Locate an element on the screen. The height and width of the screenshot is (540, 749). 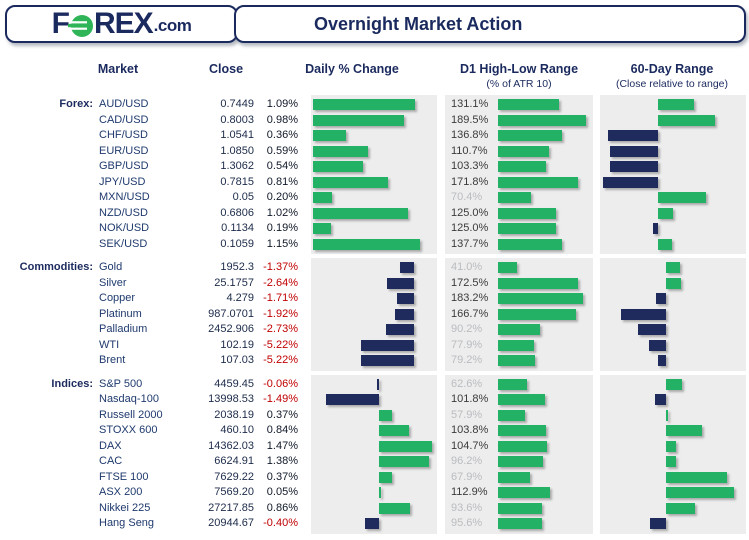
market-name: STOXX 600 is located at coordinates (128, 430).